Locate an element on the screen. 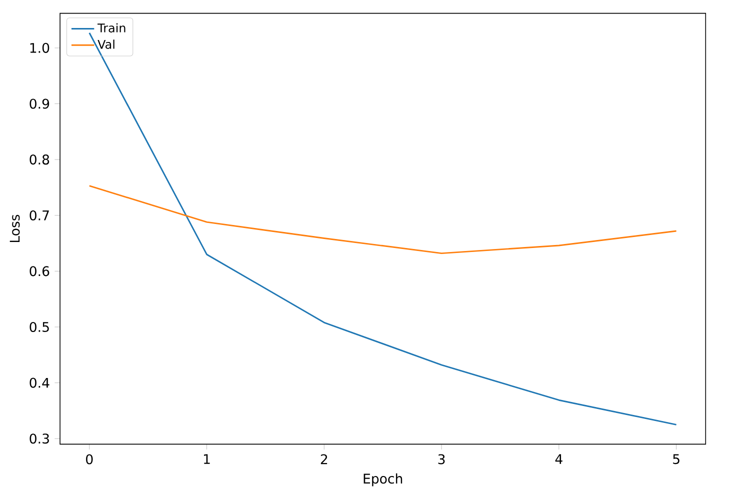  y-tick-label: 0.5 is located at coordinates (39, 327).